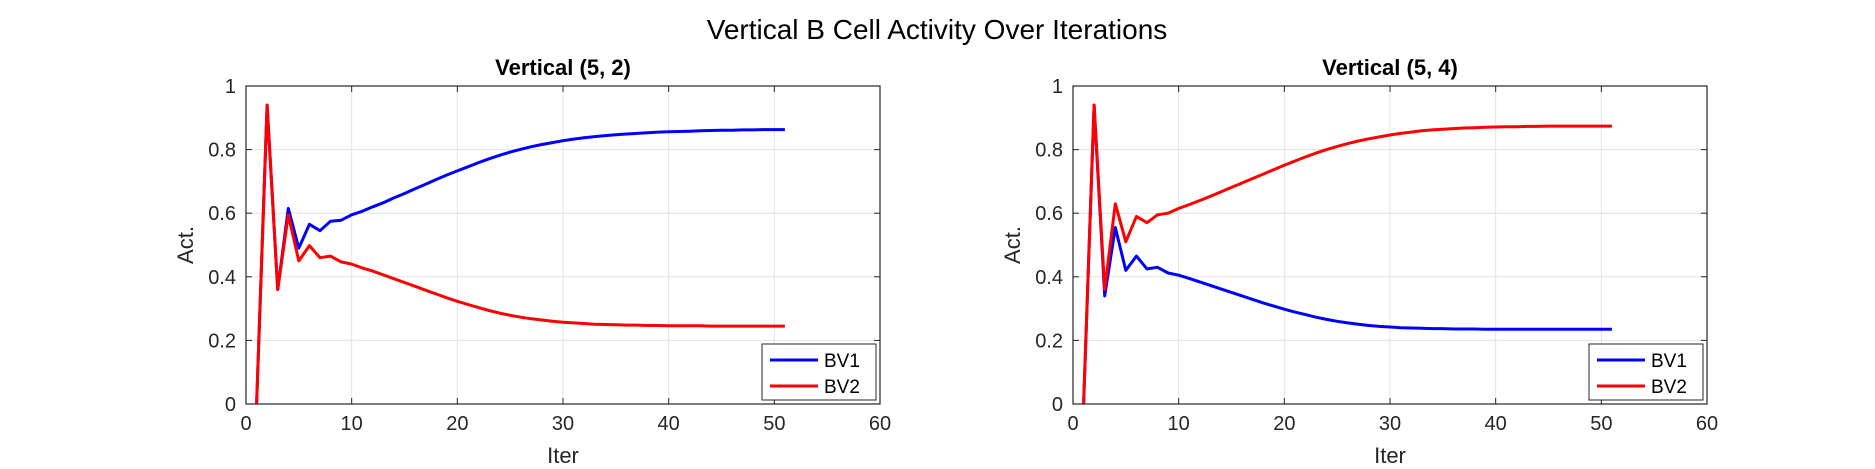 This screenshot has width=1875, height=469. I want to click on figure-title: Vertical B Cell Activity Over Iterations, so click(937, 29).